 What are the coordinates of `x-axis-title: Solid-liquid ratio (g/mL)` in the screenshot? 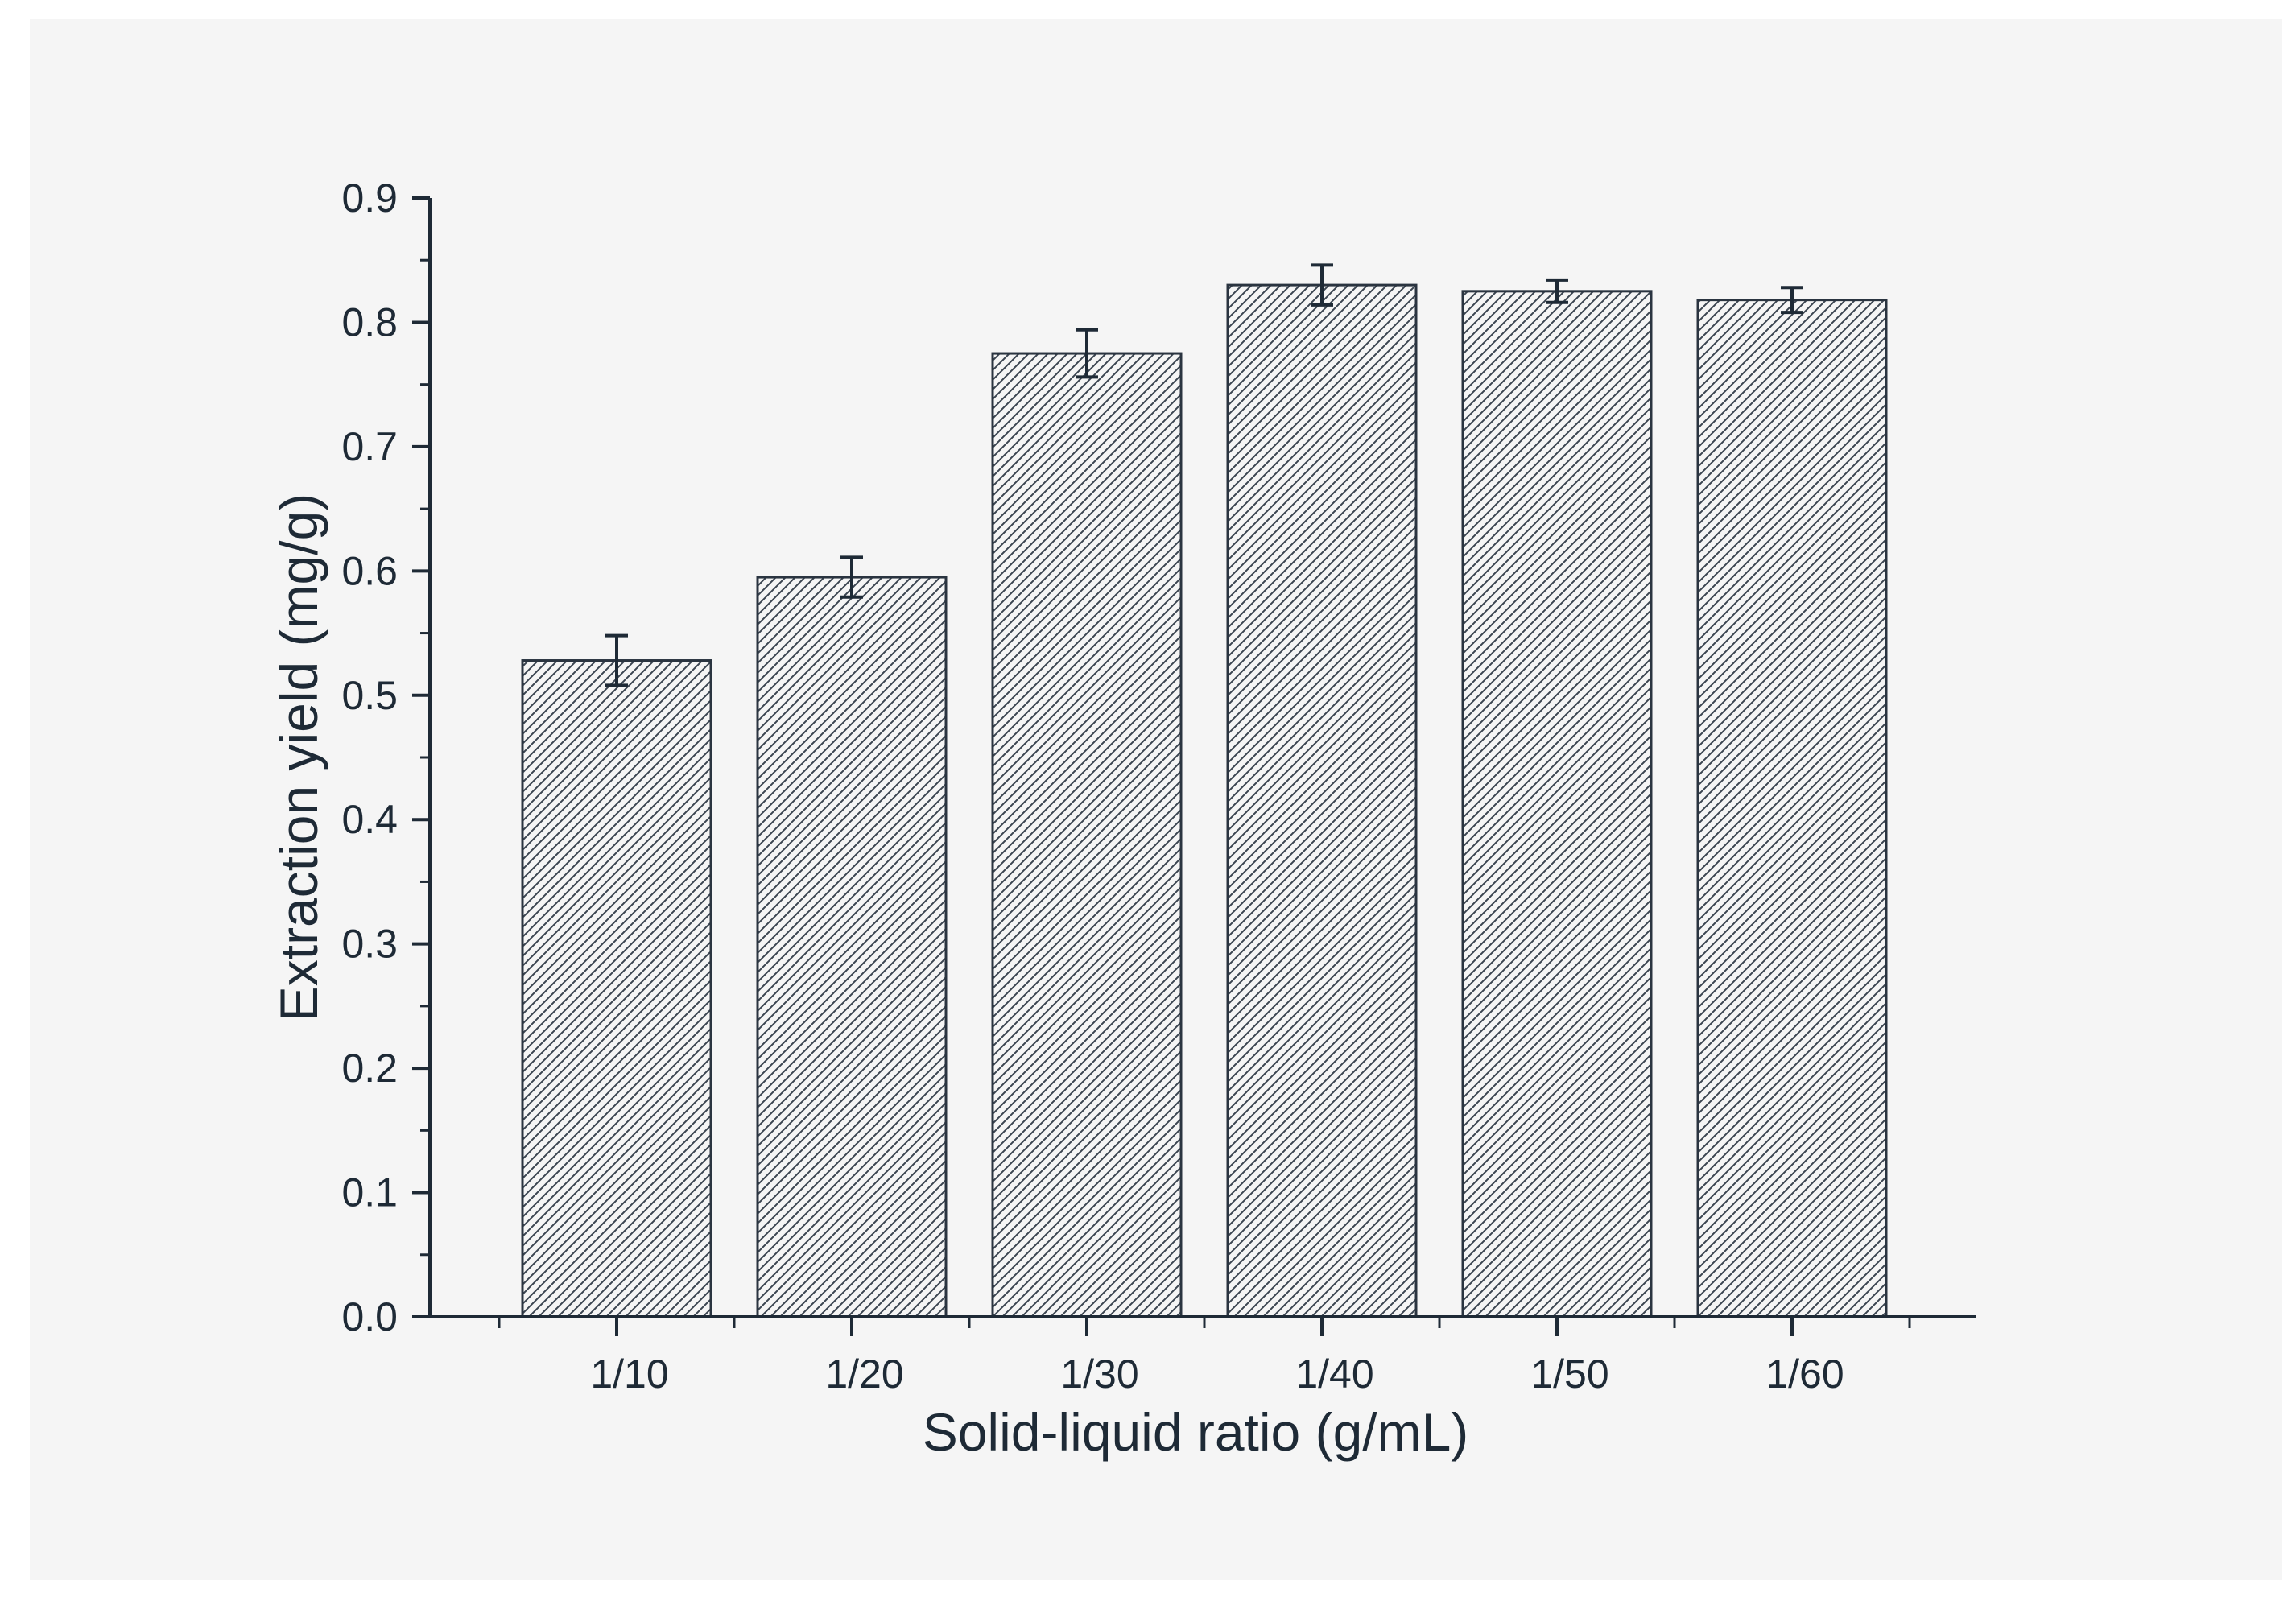 It's located at (1196, 1432).